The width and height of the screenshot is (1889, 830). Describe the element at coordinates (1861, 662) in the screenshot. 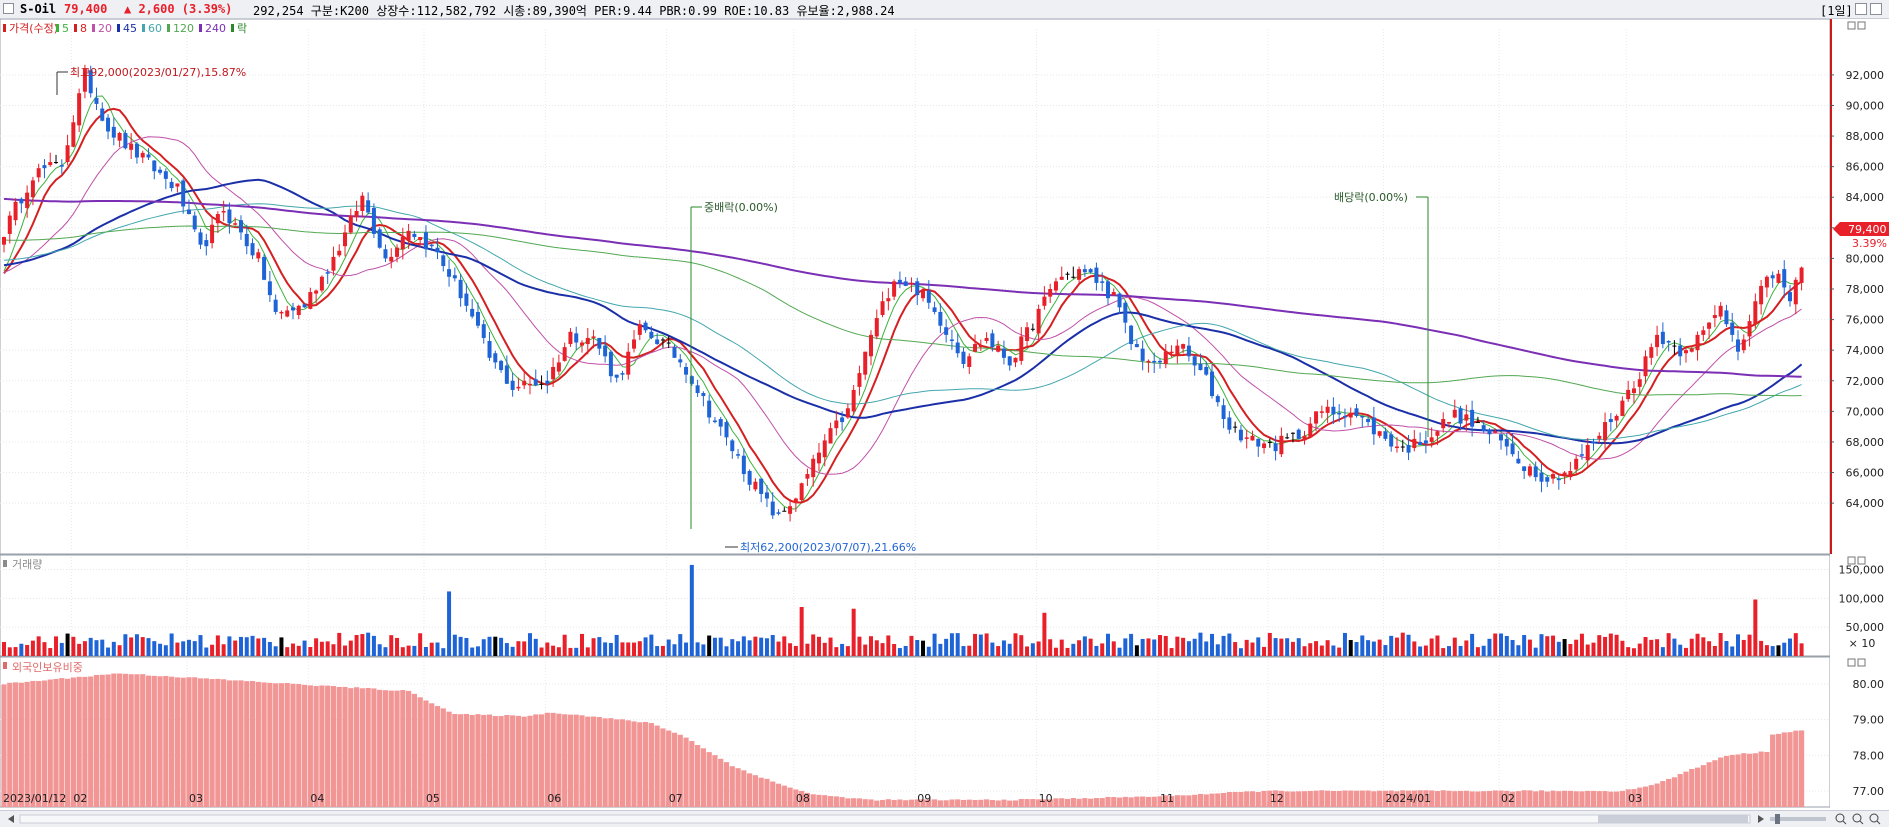

I see `foreign-panel-close-icon` at that location.